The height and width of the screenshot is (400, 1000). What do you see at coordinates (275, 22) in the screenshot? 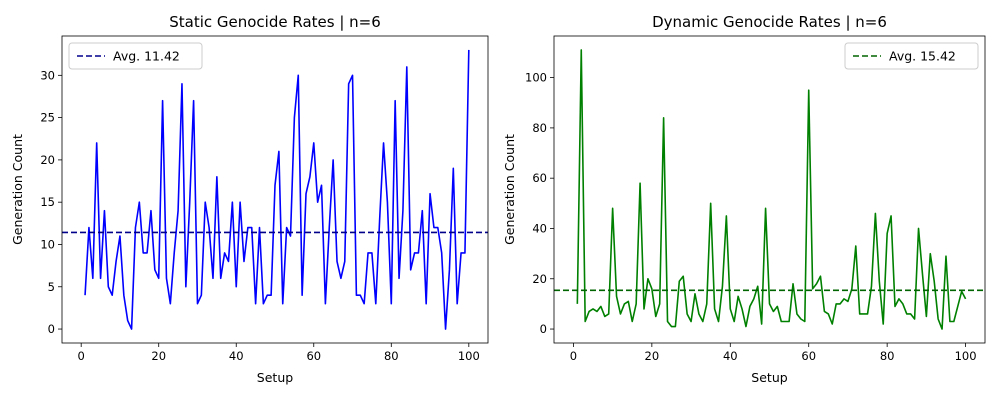
I see `chart-title: Static Genocide Rates | n=6` at bounding box center [275, 22].